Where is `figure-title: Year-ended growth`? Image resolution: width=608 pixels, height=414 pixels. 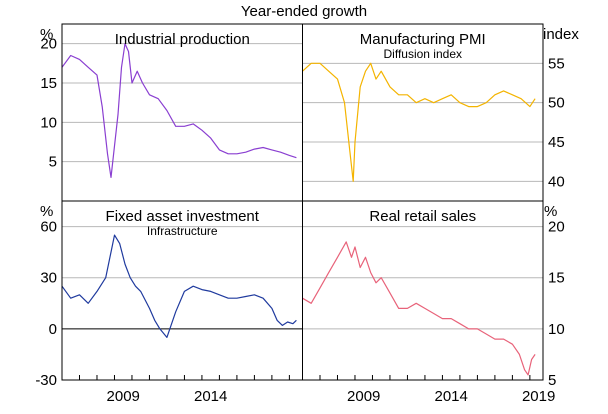
figure-title: Year-ended growth is located at coordinates (304, 11).